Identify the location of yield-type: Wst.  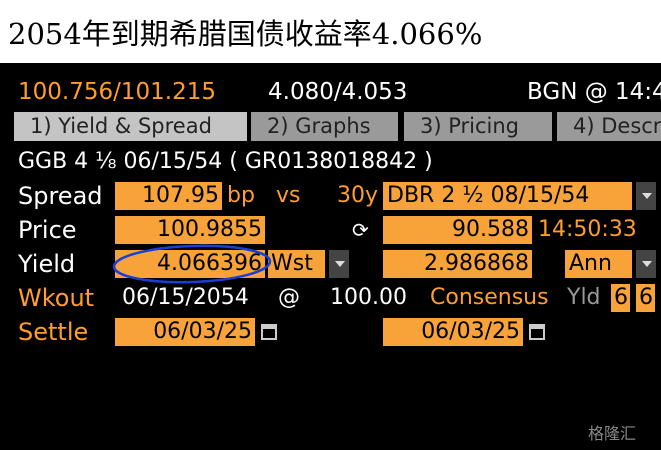
(296, 264).